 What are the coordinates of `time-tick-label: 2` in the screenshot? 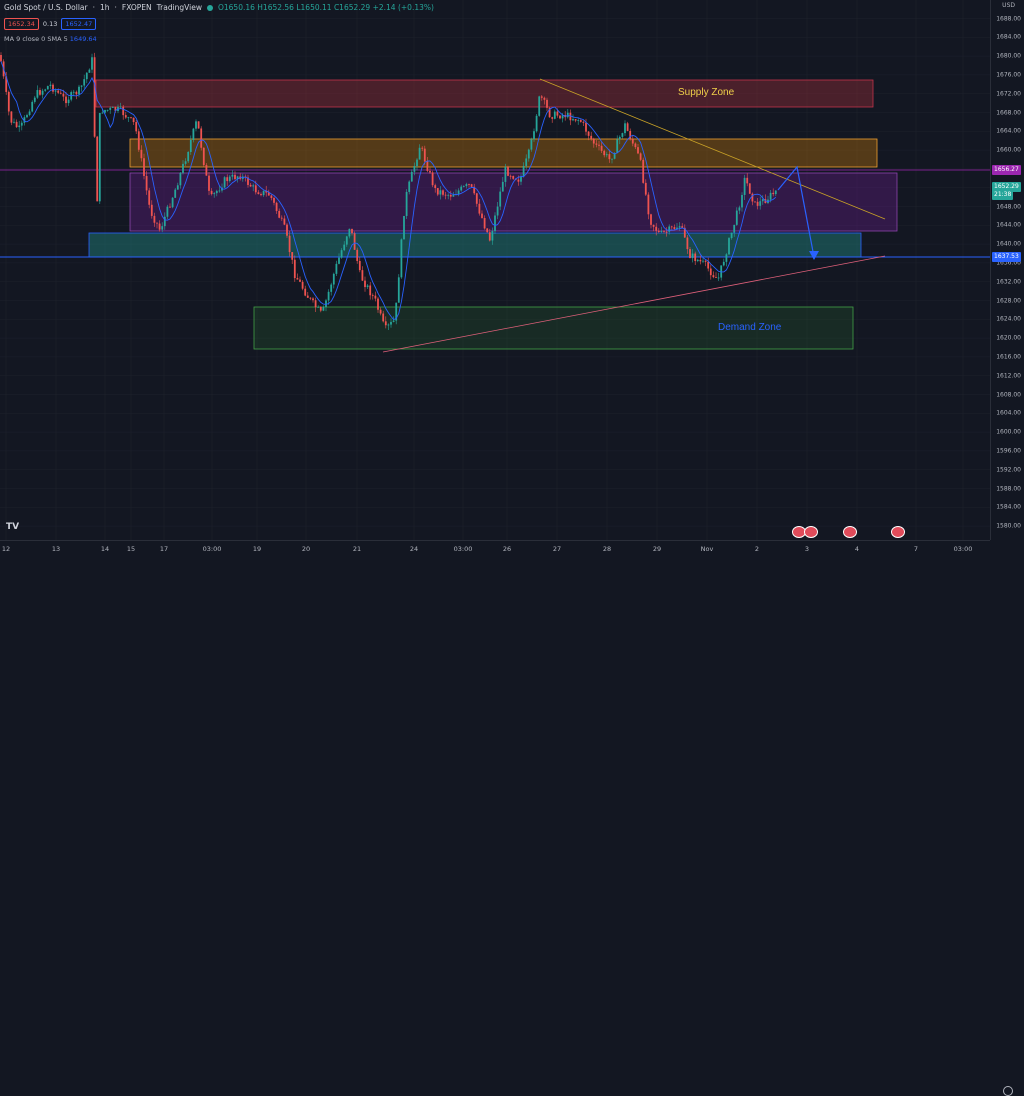 It's located at (757, 549).